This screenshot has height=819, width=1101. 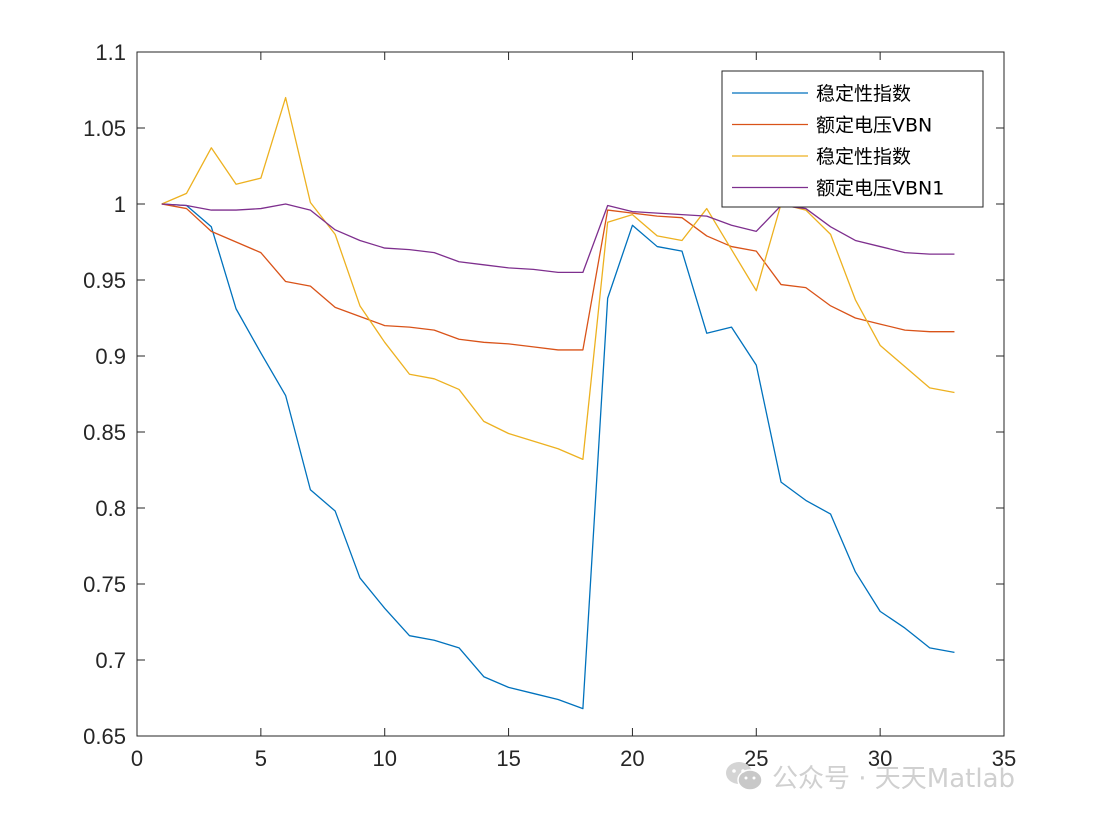 What do you see at coordinates (110, 356) in the screenshot?
I see `y-tick-label: 0.9` at bounding box center [110, 356].